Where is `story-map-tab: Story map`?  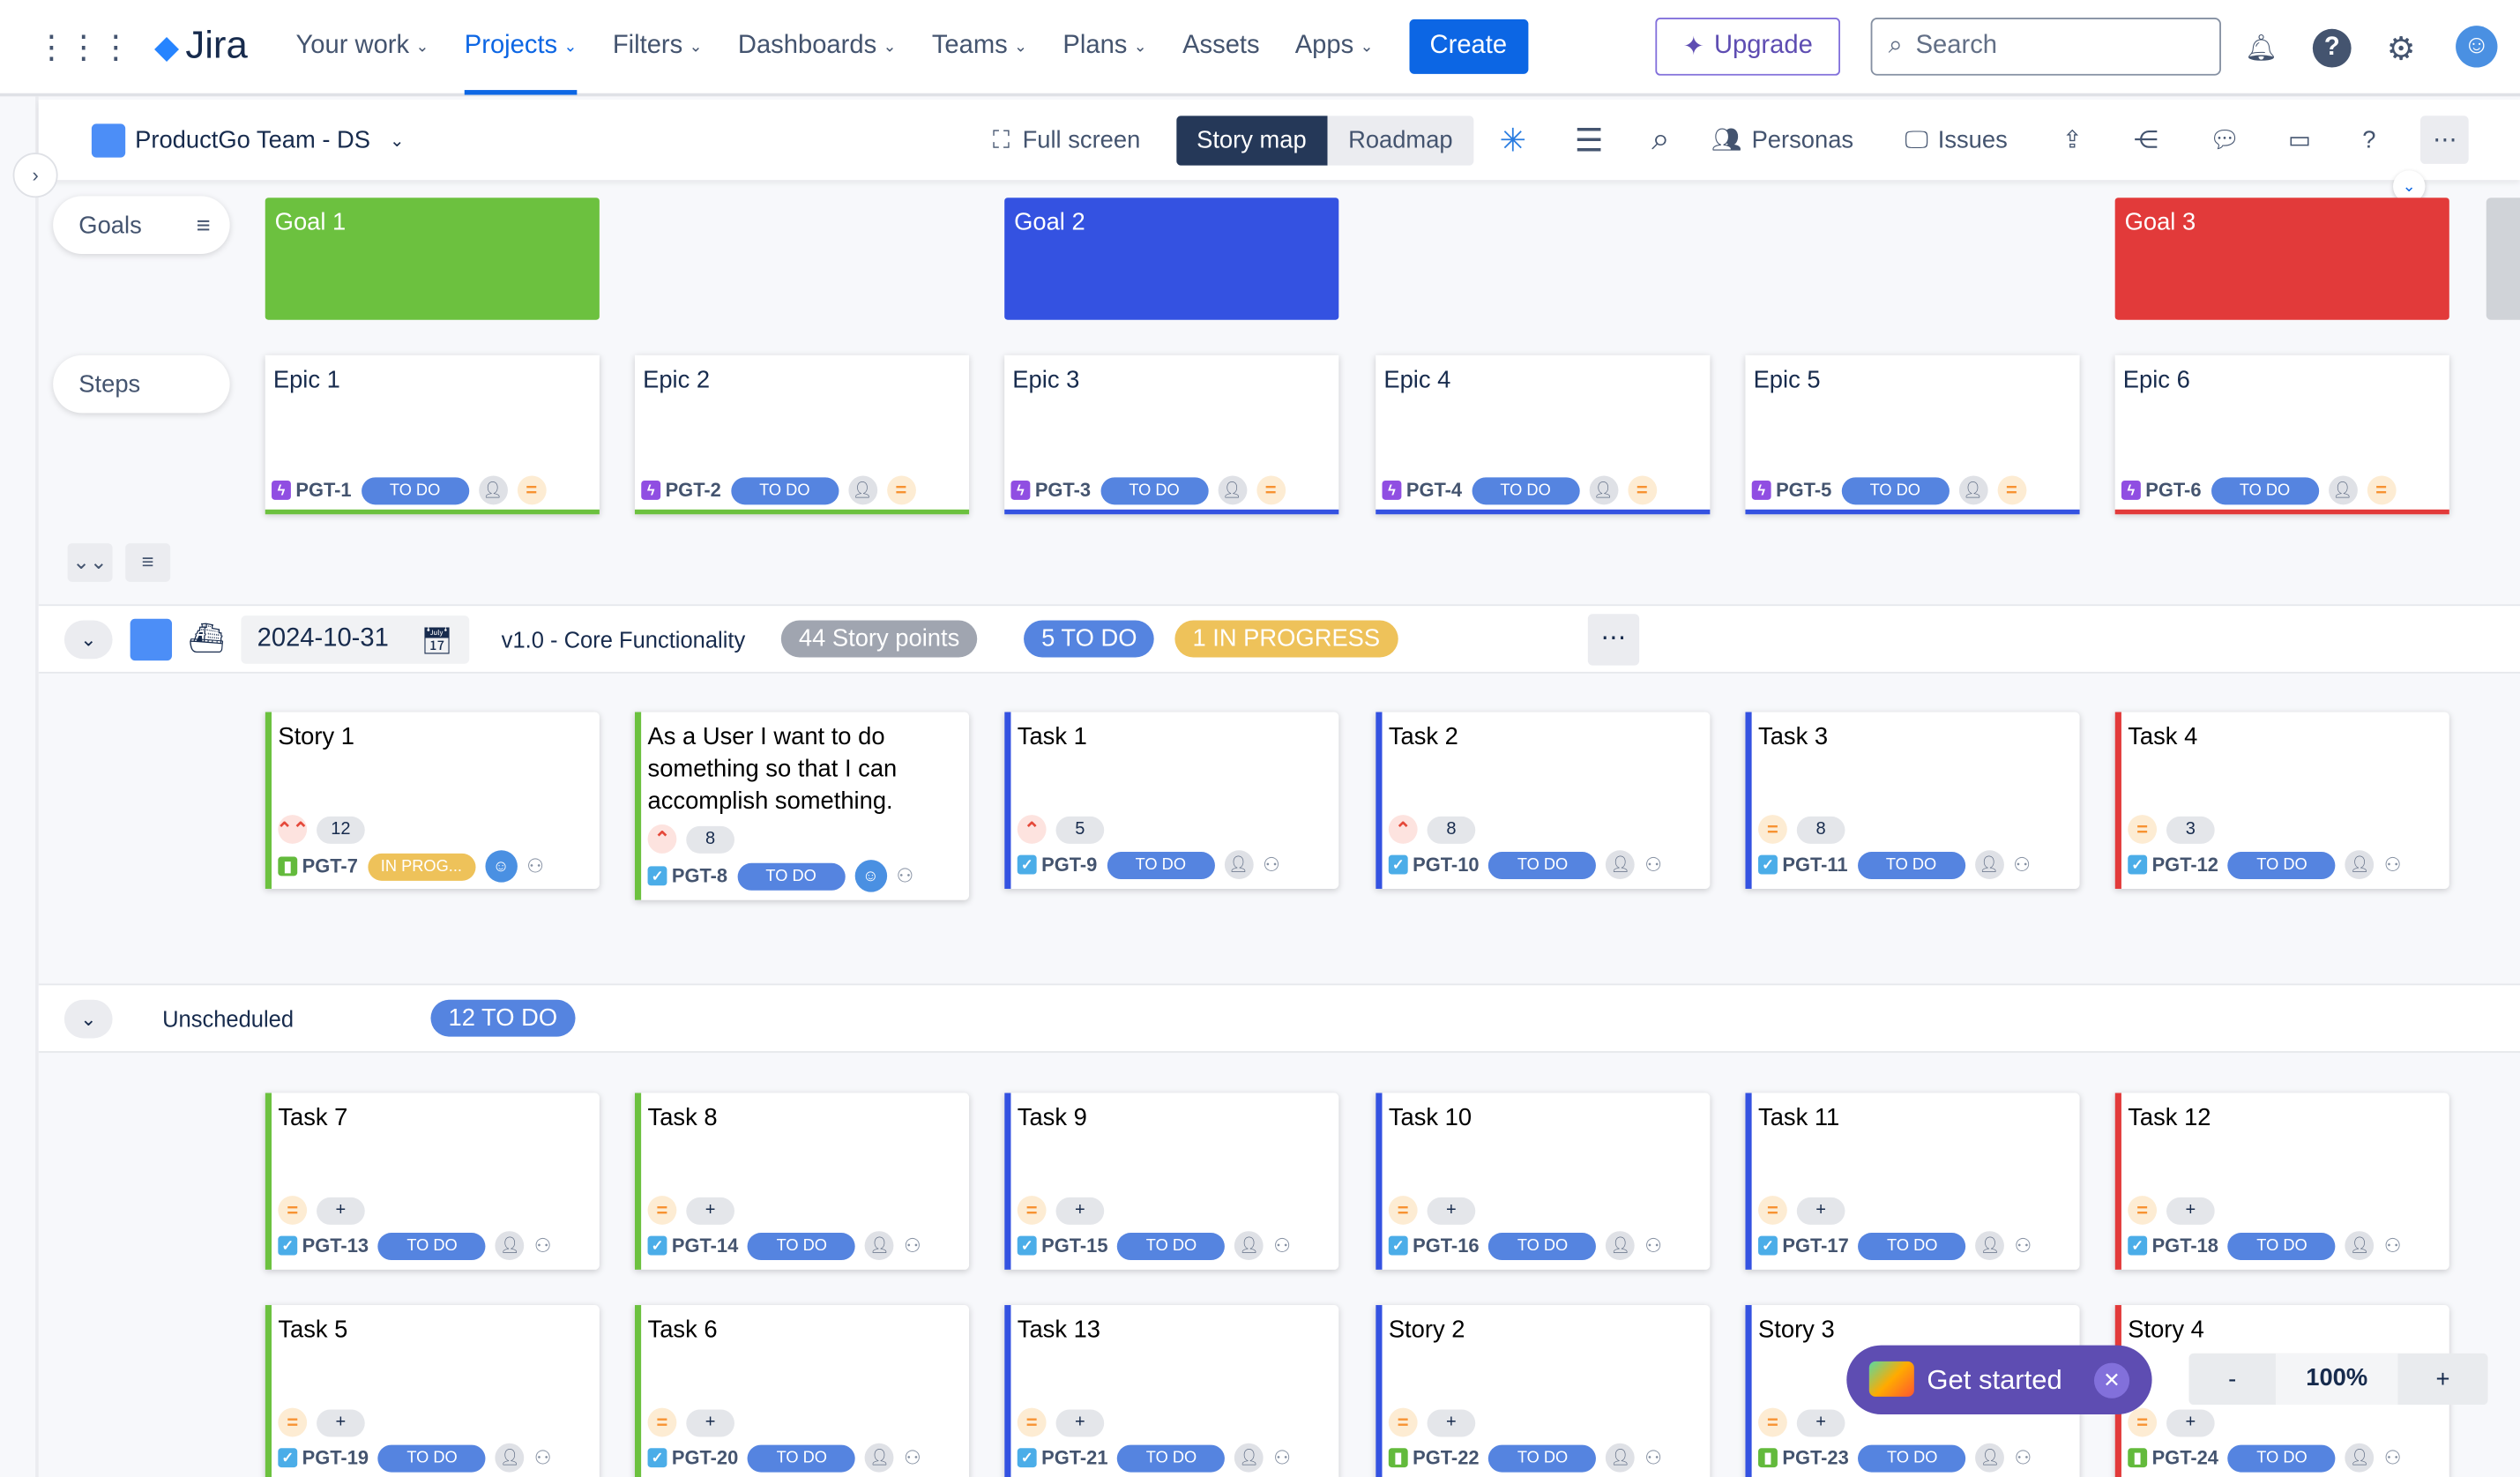 story-map-tab: Story map is located at coordinates (1251, 140).